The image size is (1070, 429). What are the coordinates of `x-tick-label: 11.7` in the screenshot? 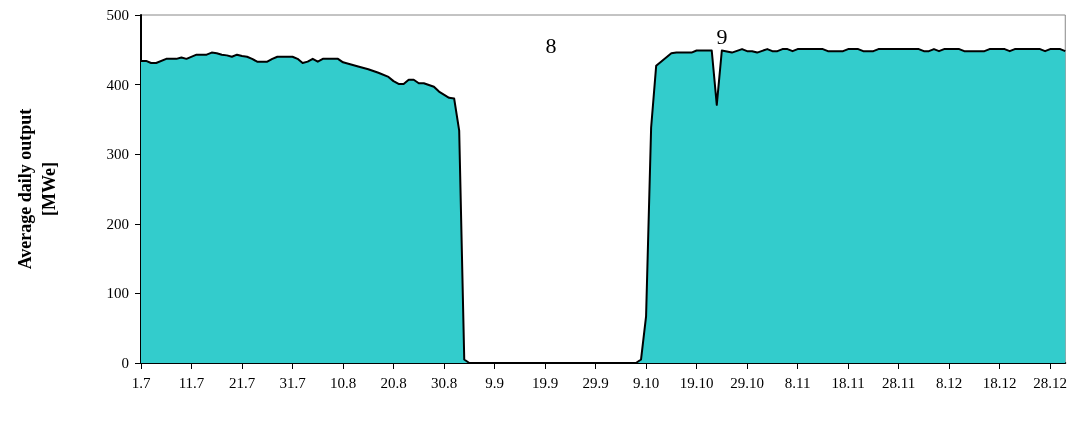 It's located at (191, 382).